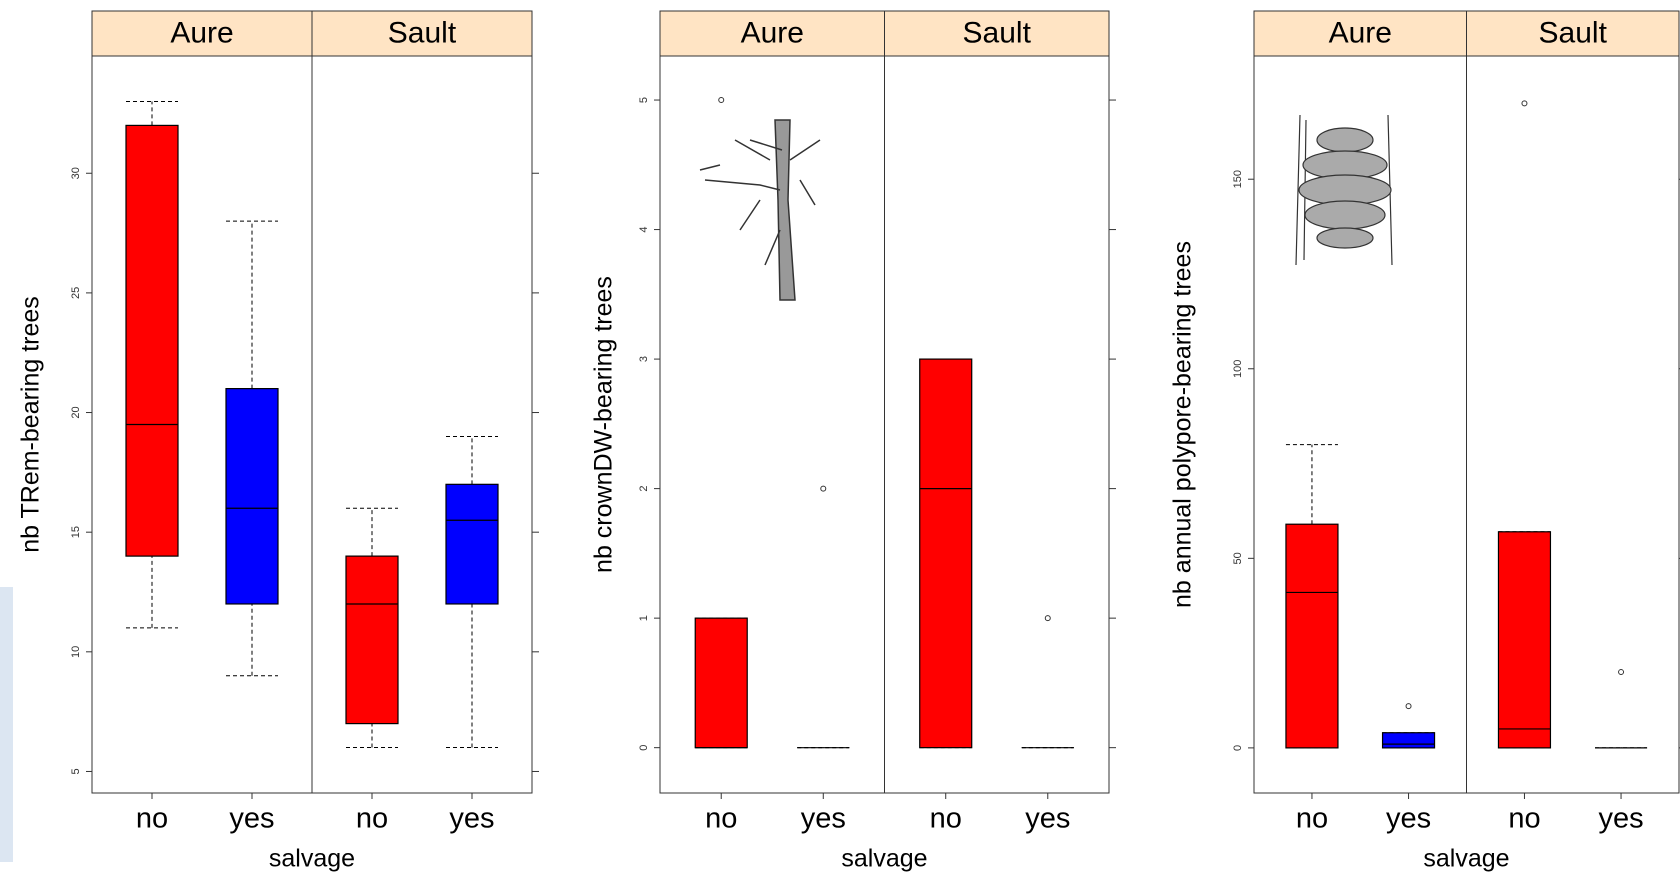 Image resolution: width=1680 pixels, height=878 pixels. Describe the element at coordinates (1183, 424) in the screenshot. I see `y-axis-label: nb annual polypore-bearing trees` at that location.